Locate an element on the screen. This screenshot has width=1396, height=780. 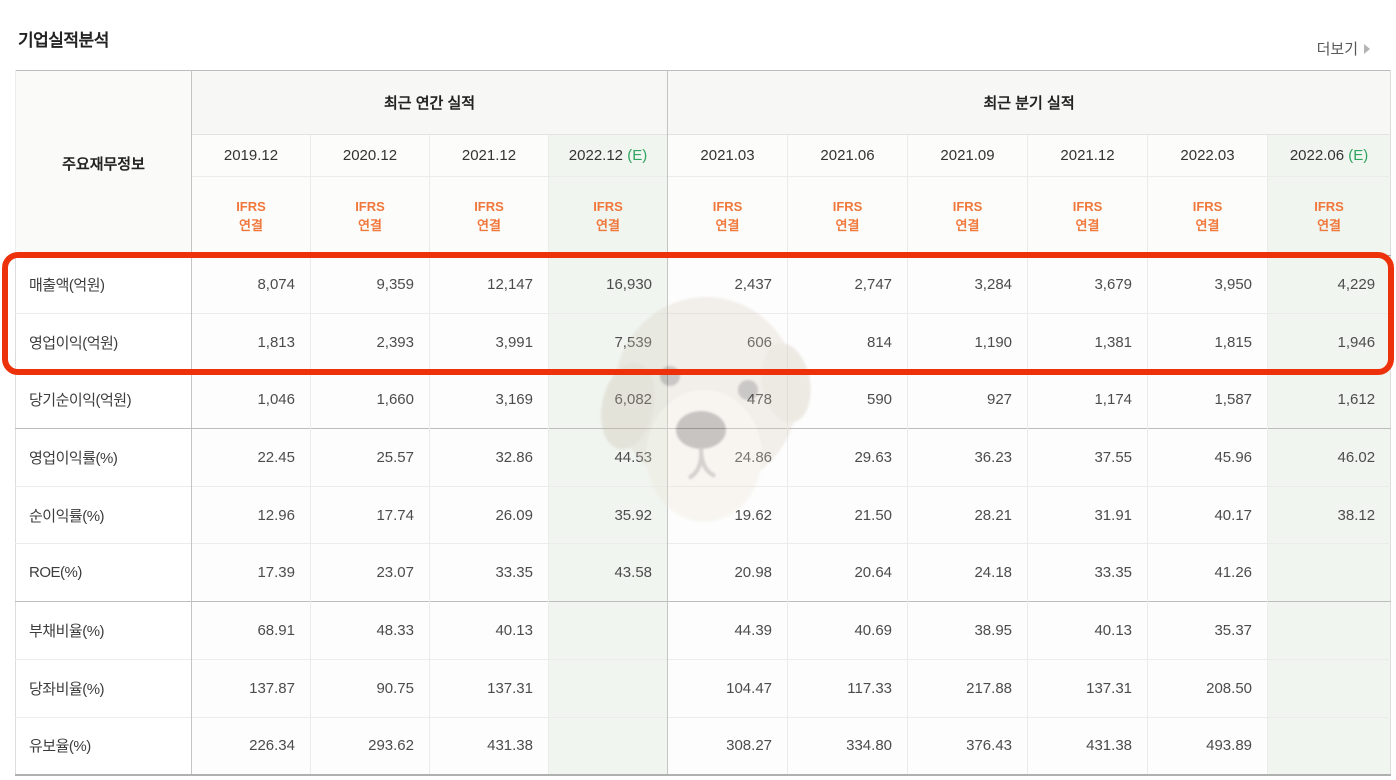
corner-header: 주요재무정보 is located at coordinates (103, 163).